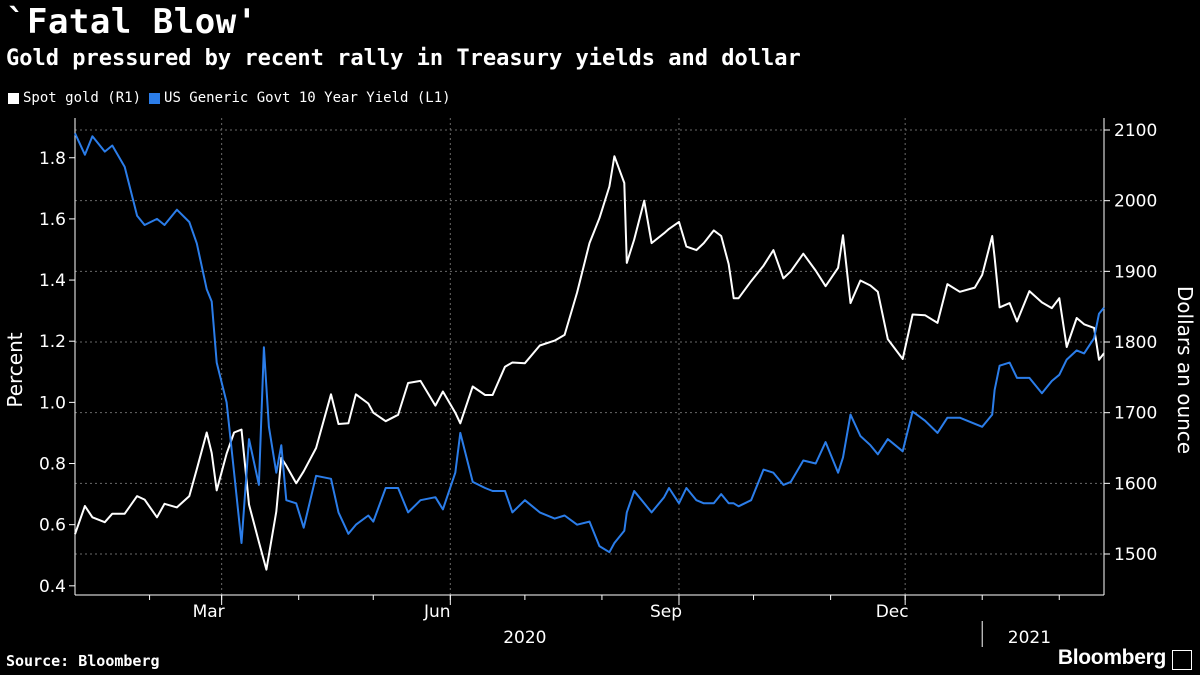  Describe the element at coordinates (52, 159) in the screenshot. I see `left-tick-label: 1.8` at that location.